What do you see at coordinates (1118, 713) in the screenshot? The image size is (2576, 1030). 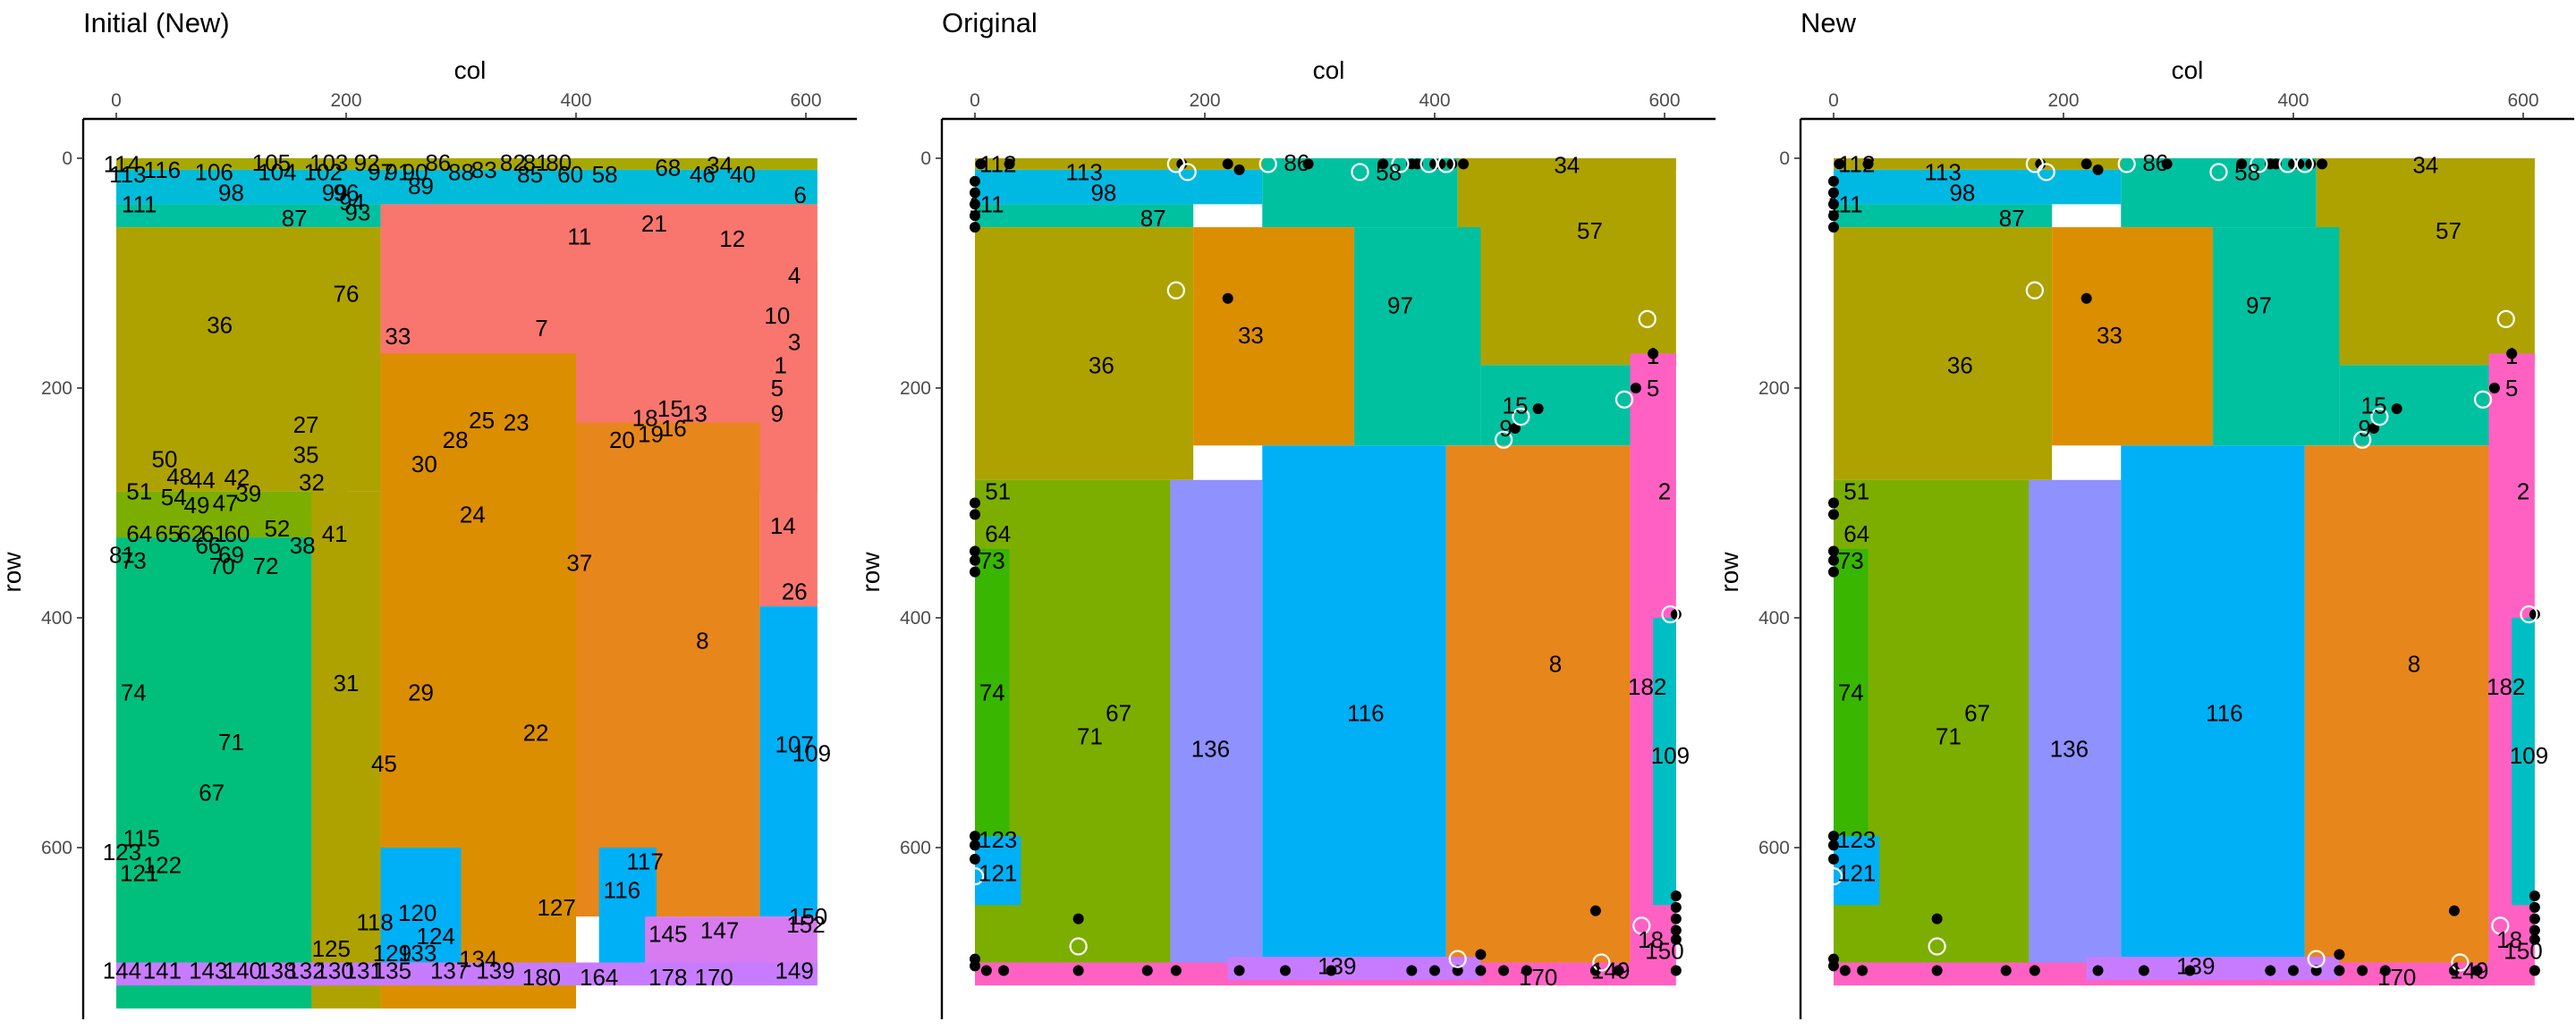 I see `region-label: 67` at bounding box center [1118, 713].